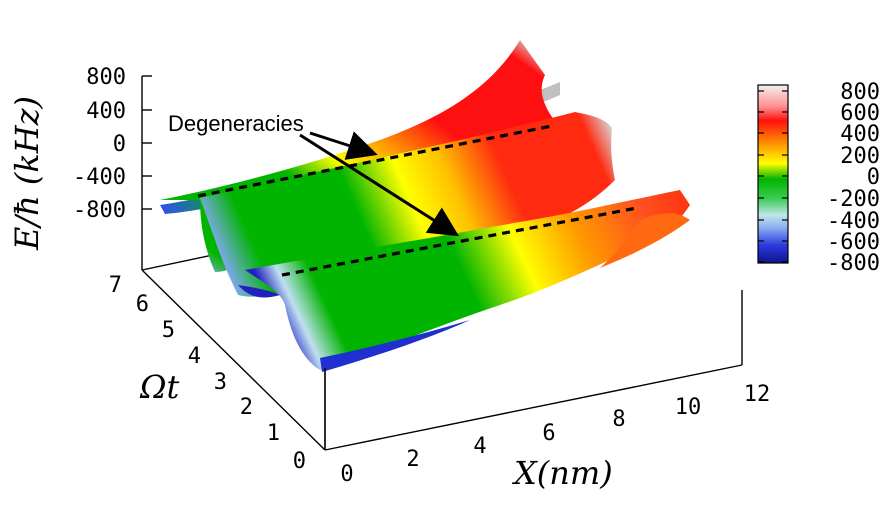 This screenshot has width=888, height=516. Describe the element at coordinates (853, 242) in the screenshot. I see `colorbar-tick-label: -600` at that location.